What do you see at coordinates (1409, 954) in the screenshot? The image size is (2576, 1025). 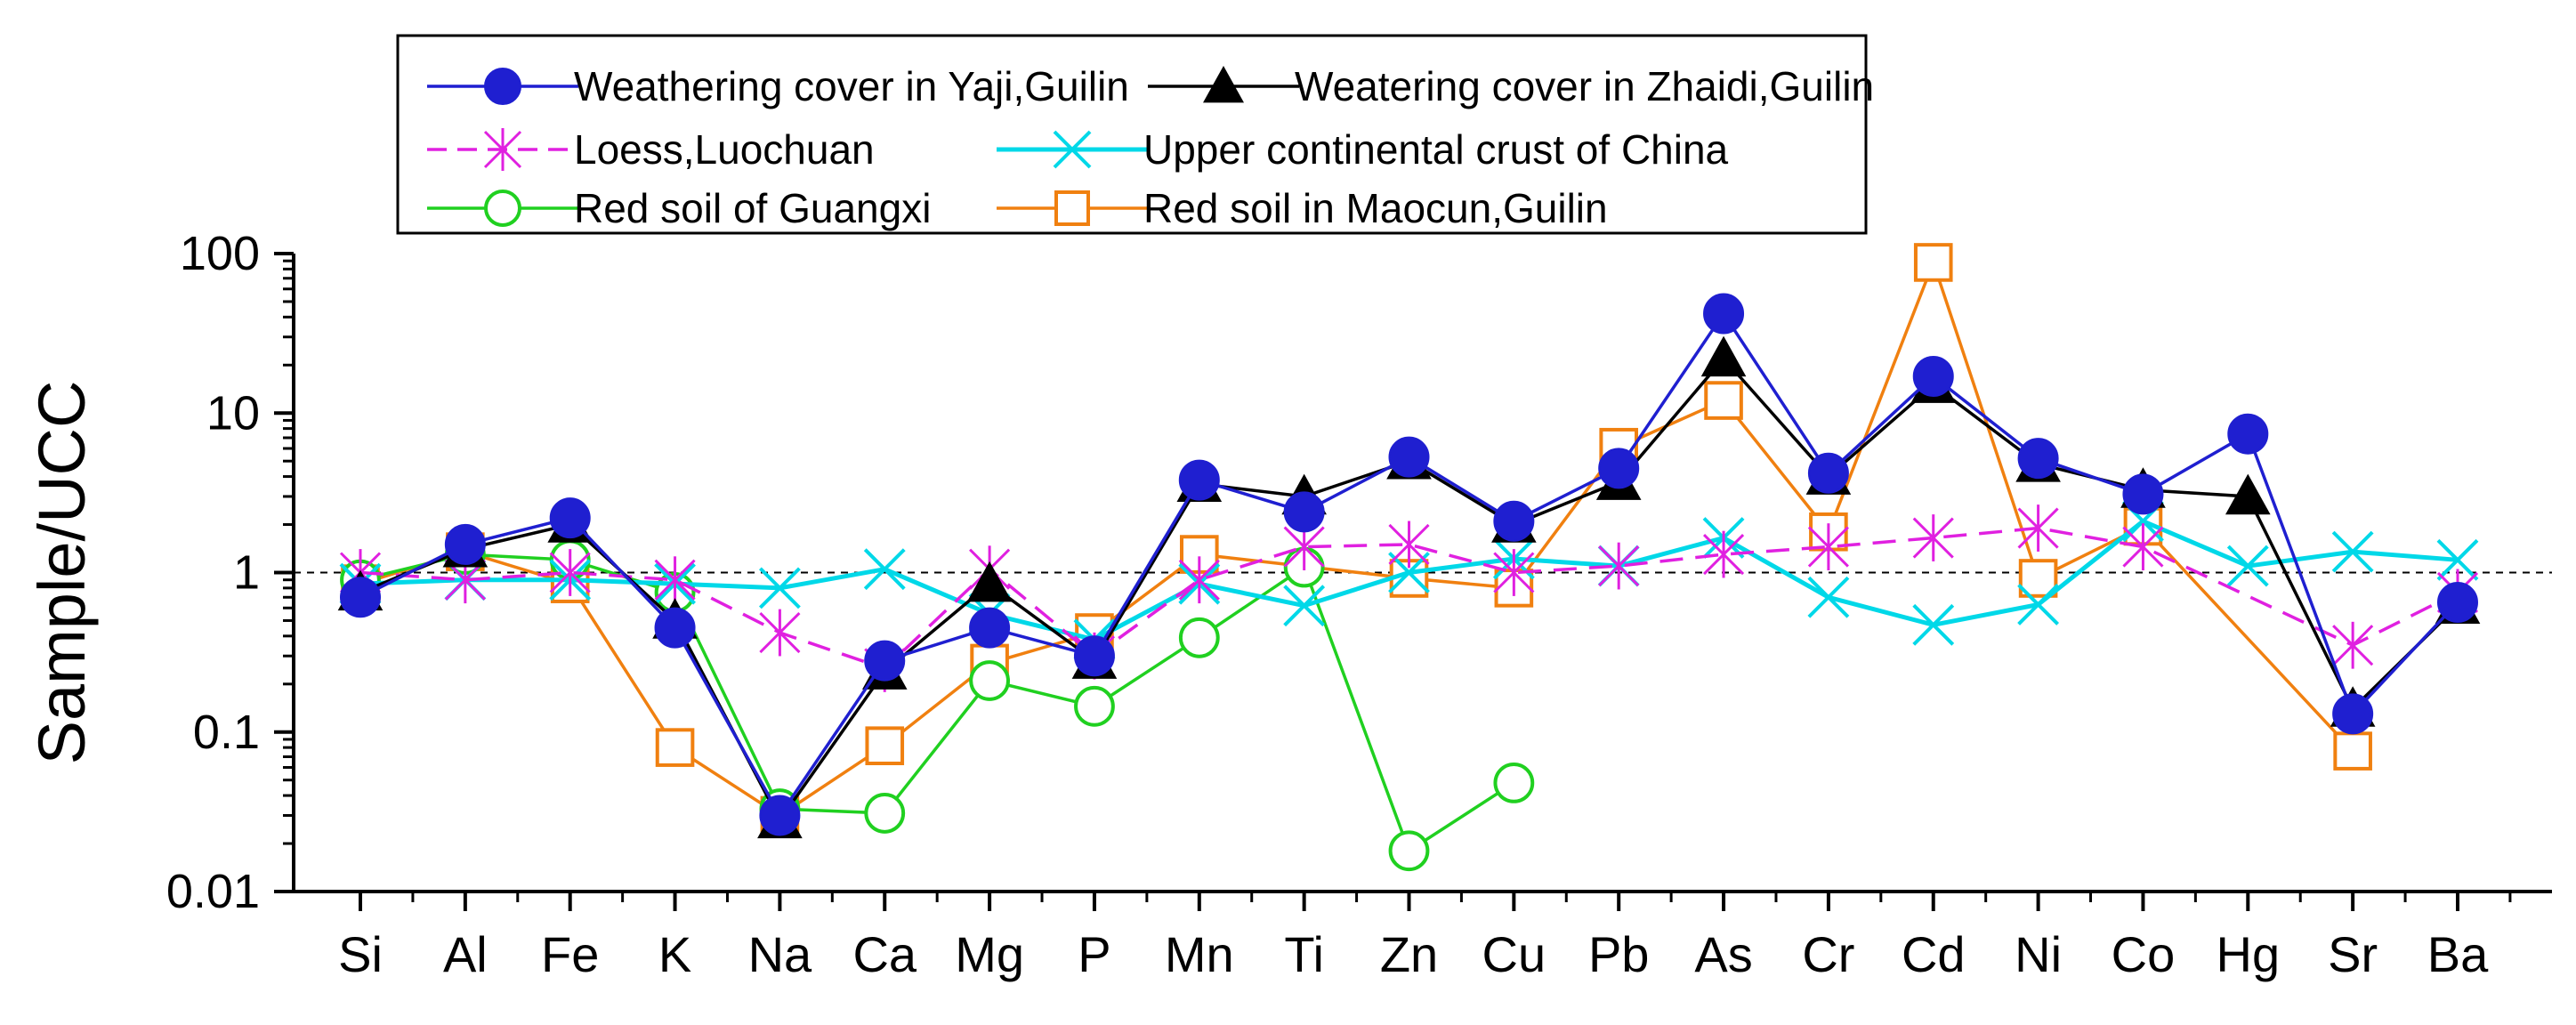 I see `x-tick-label: Zn` at bounding box center [1409, 954].